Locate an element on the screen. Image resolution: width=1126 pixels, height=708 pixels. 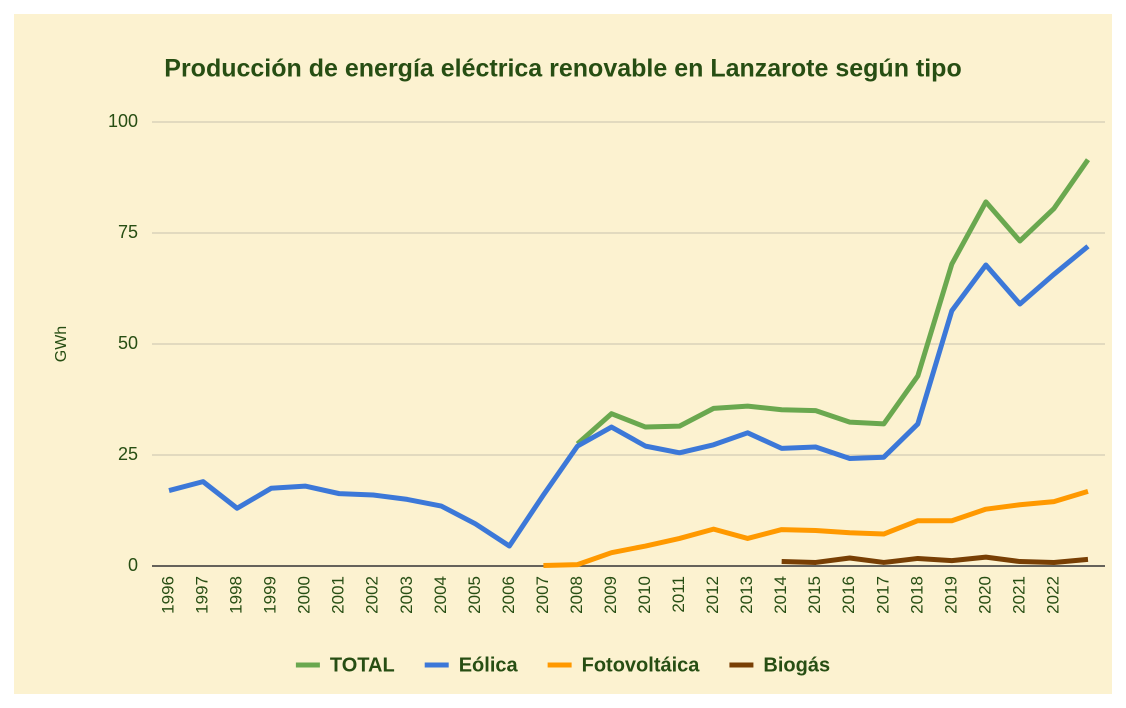
x-tick-label: 2006 is located at coordinates (508, 595).